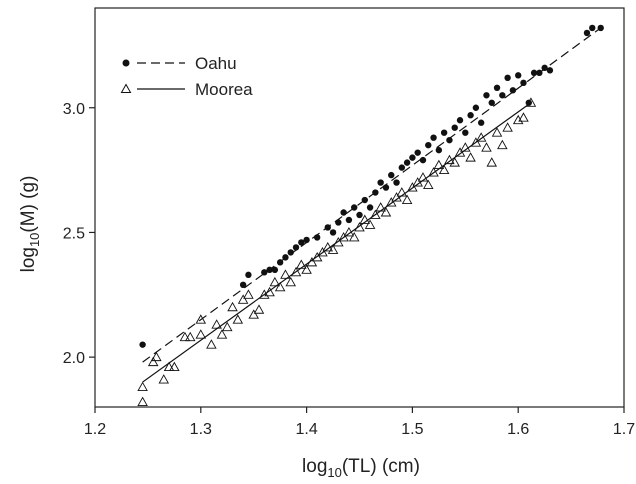  What do you see at coordinates (186, 76) in the screenshot?
I see `legend: Oahu Moorea` at bounding box center [186, 76].